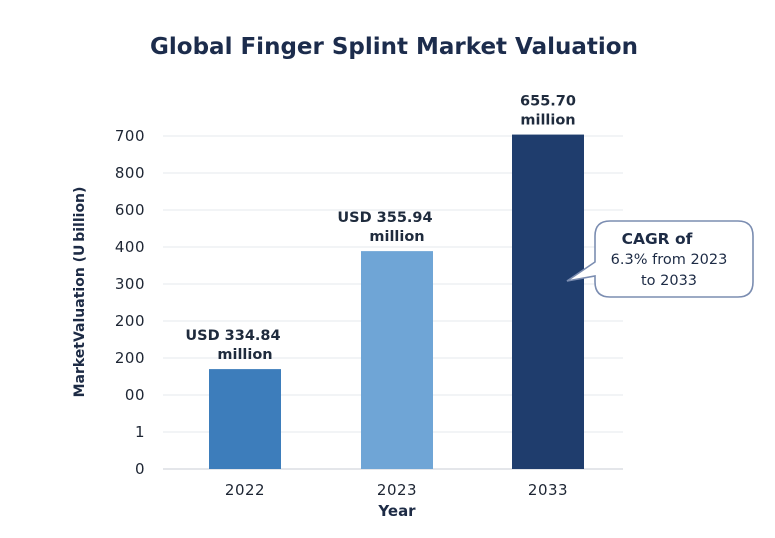 The height and width of the screenshot is (538, 775). I want to click on callout-bubble, so click(660, 259).